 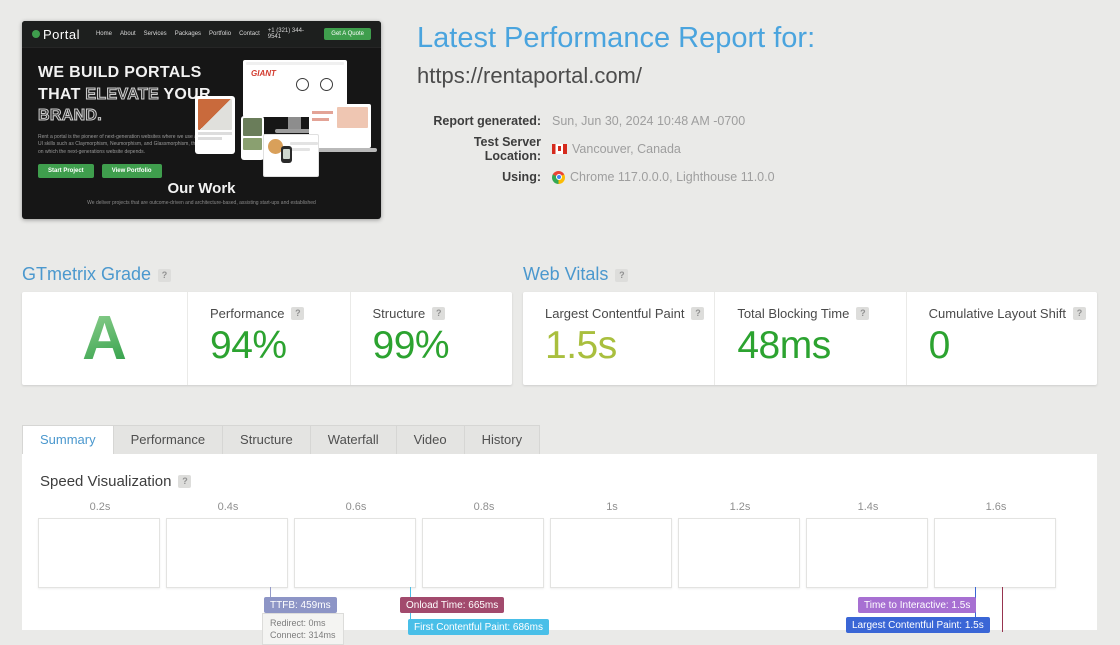 What do you see at coordinates (266, 439) in the screenshot?
I see `tab-structure: Structure` at bounding box center [266, 439].